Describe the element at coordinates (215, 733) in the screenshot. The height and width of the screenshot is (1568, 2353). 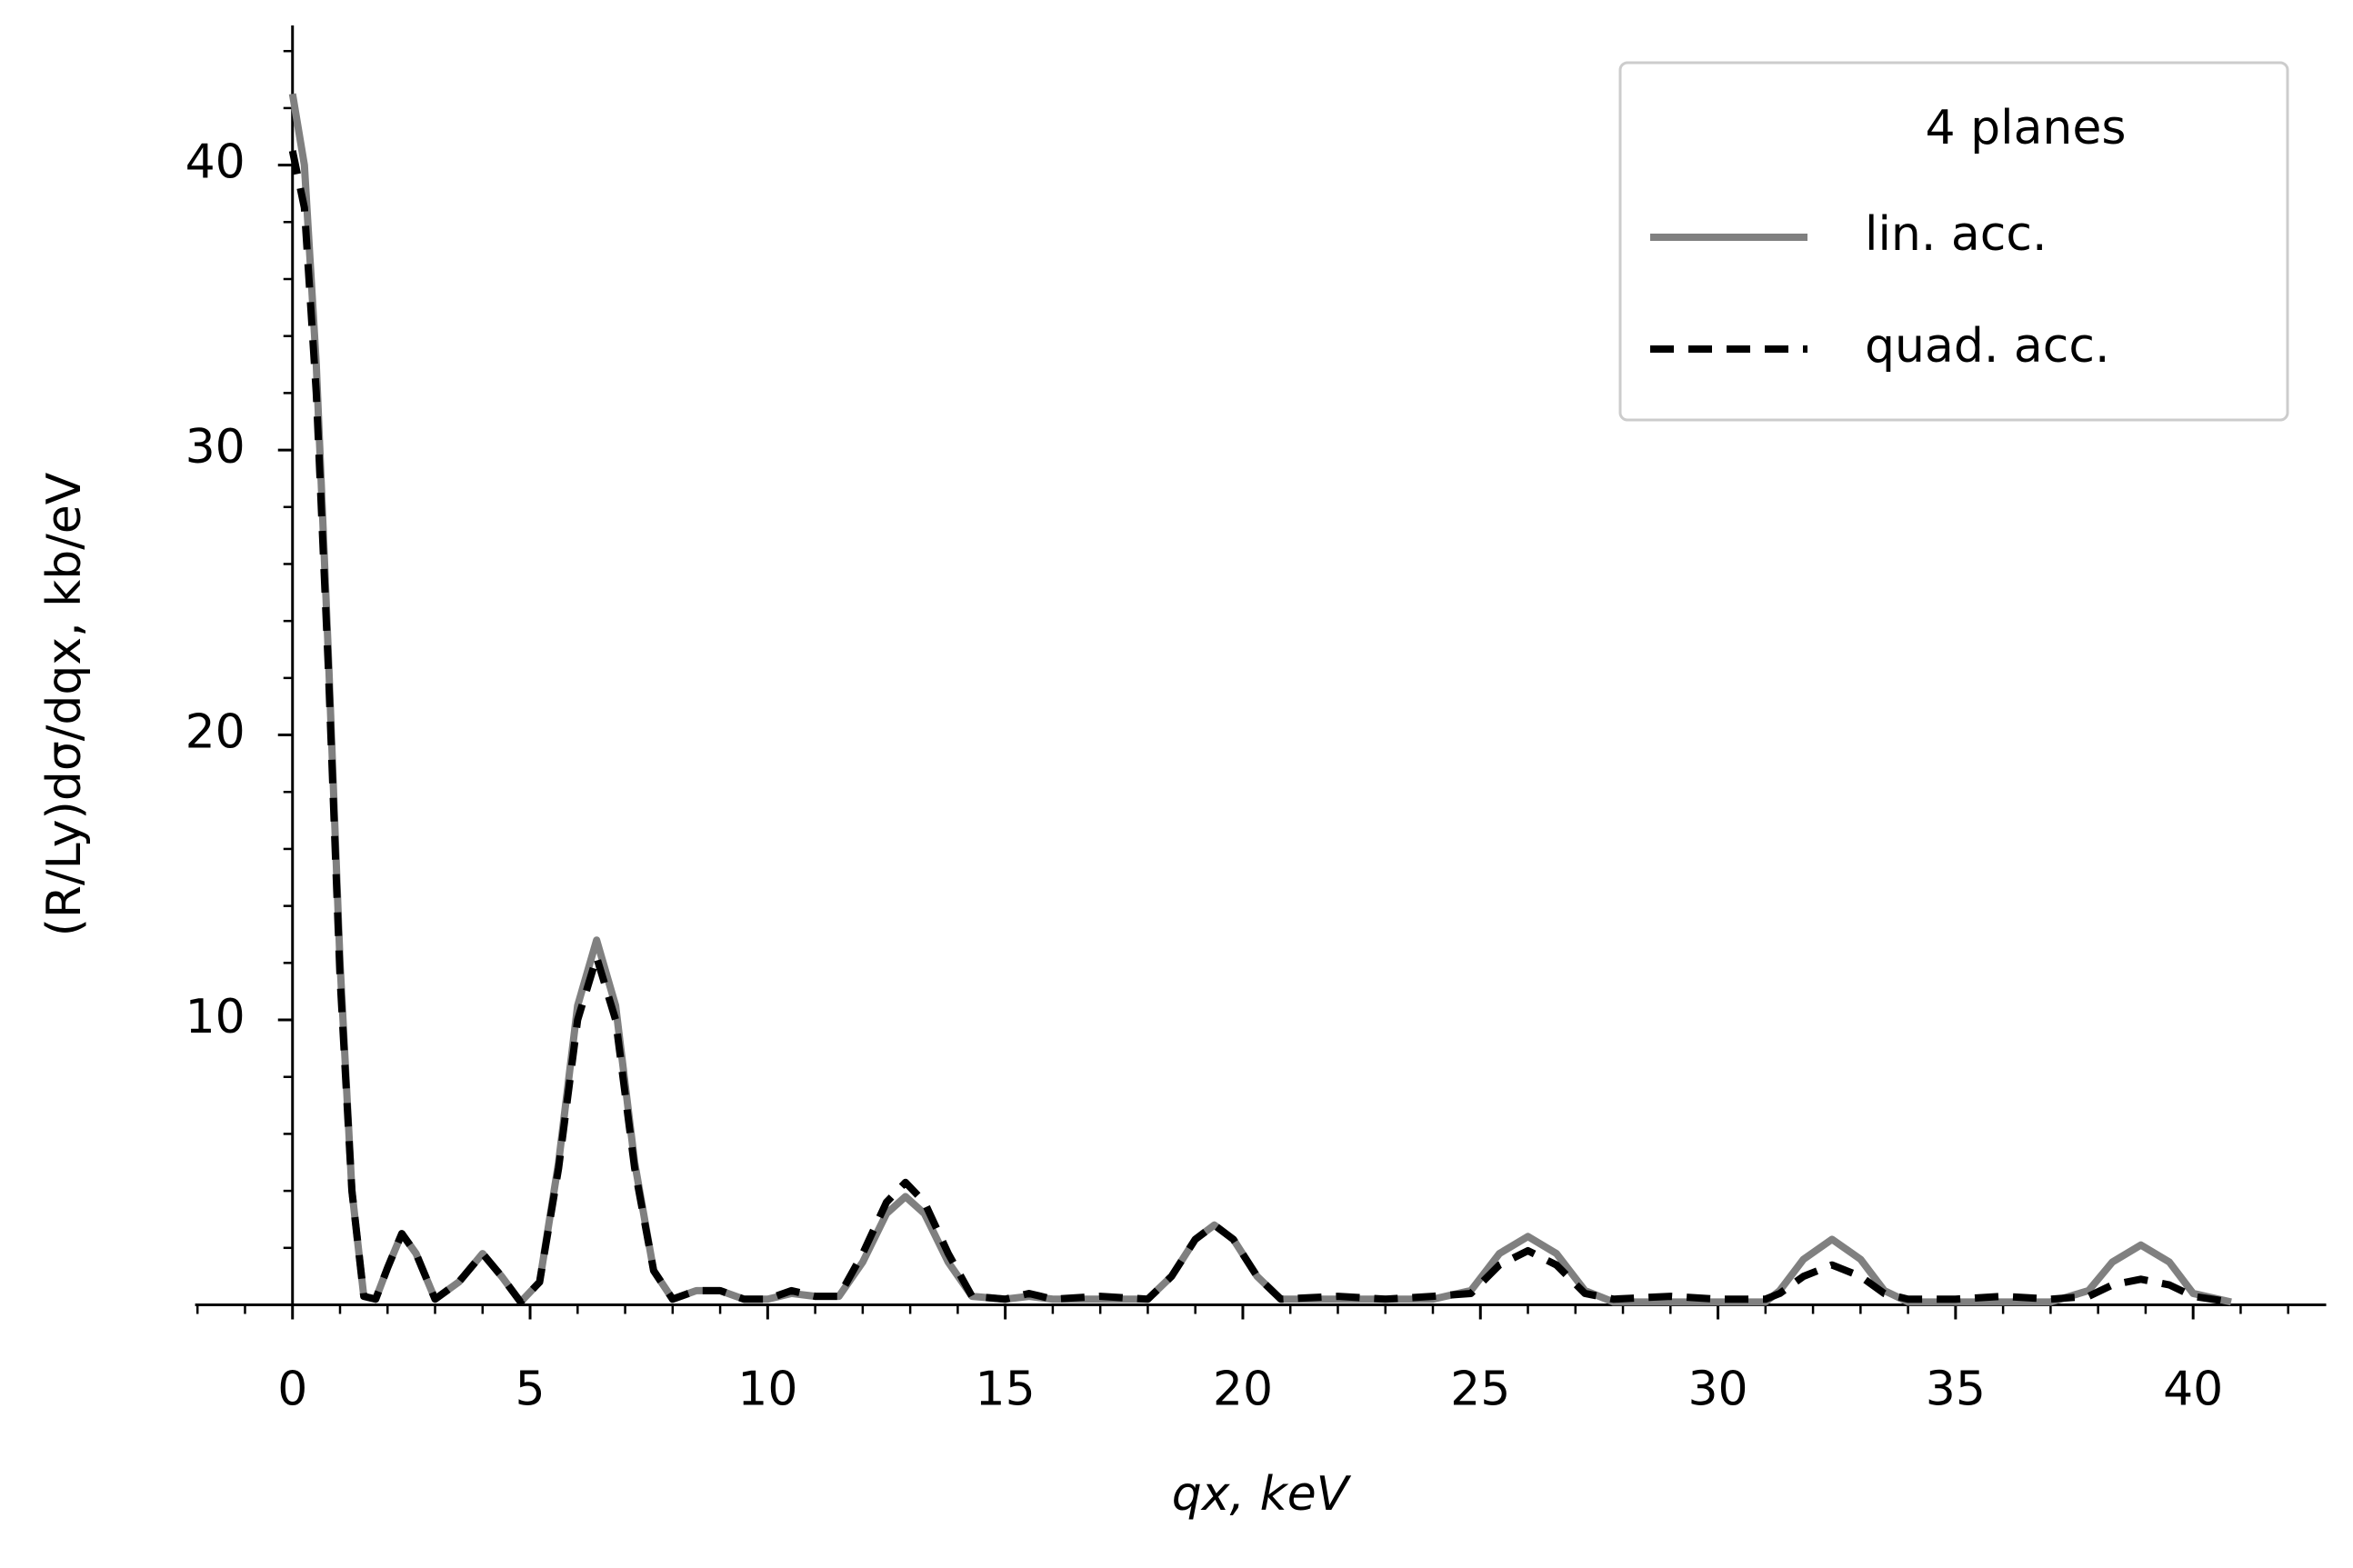
I see `y-tick-label: 20` at that location.